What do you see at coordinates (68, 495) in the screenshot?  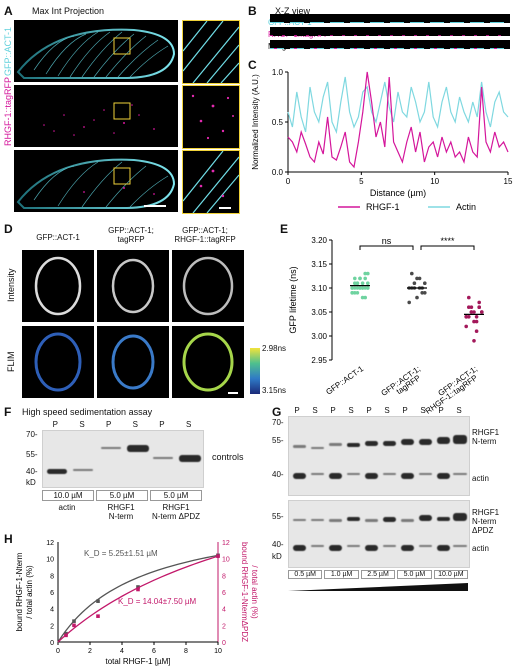 I see `f-conc-actin: 10.0 µM` at bounding box center [68, 495].